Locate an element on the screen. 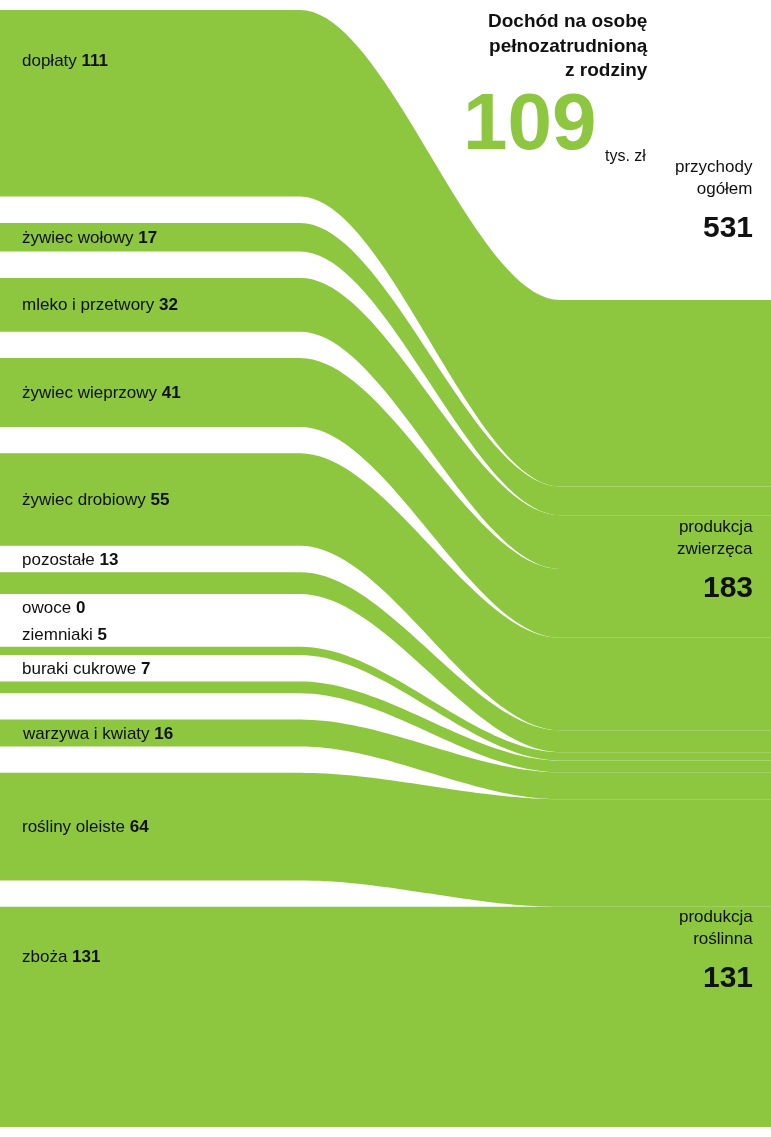 This screenshot has height=1137, width=771. category-label: dopłaty is located at coordinates (49, 60).